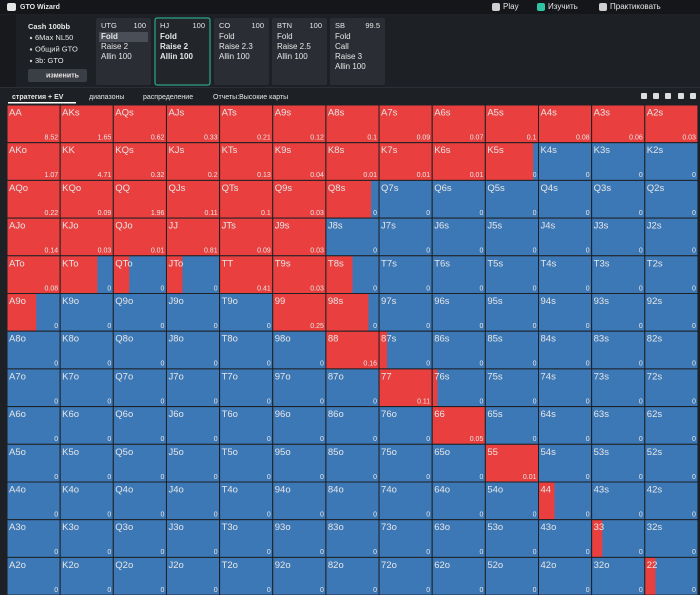 Image resolution: width=700 pixels, height=595 pixels. I want to click on change-button, so click(57, 75).